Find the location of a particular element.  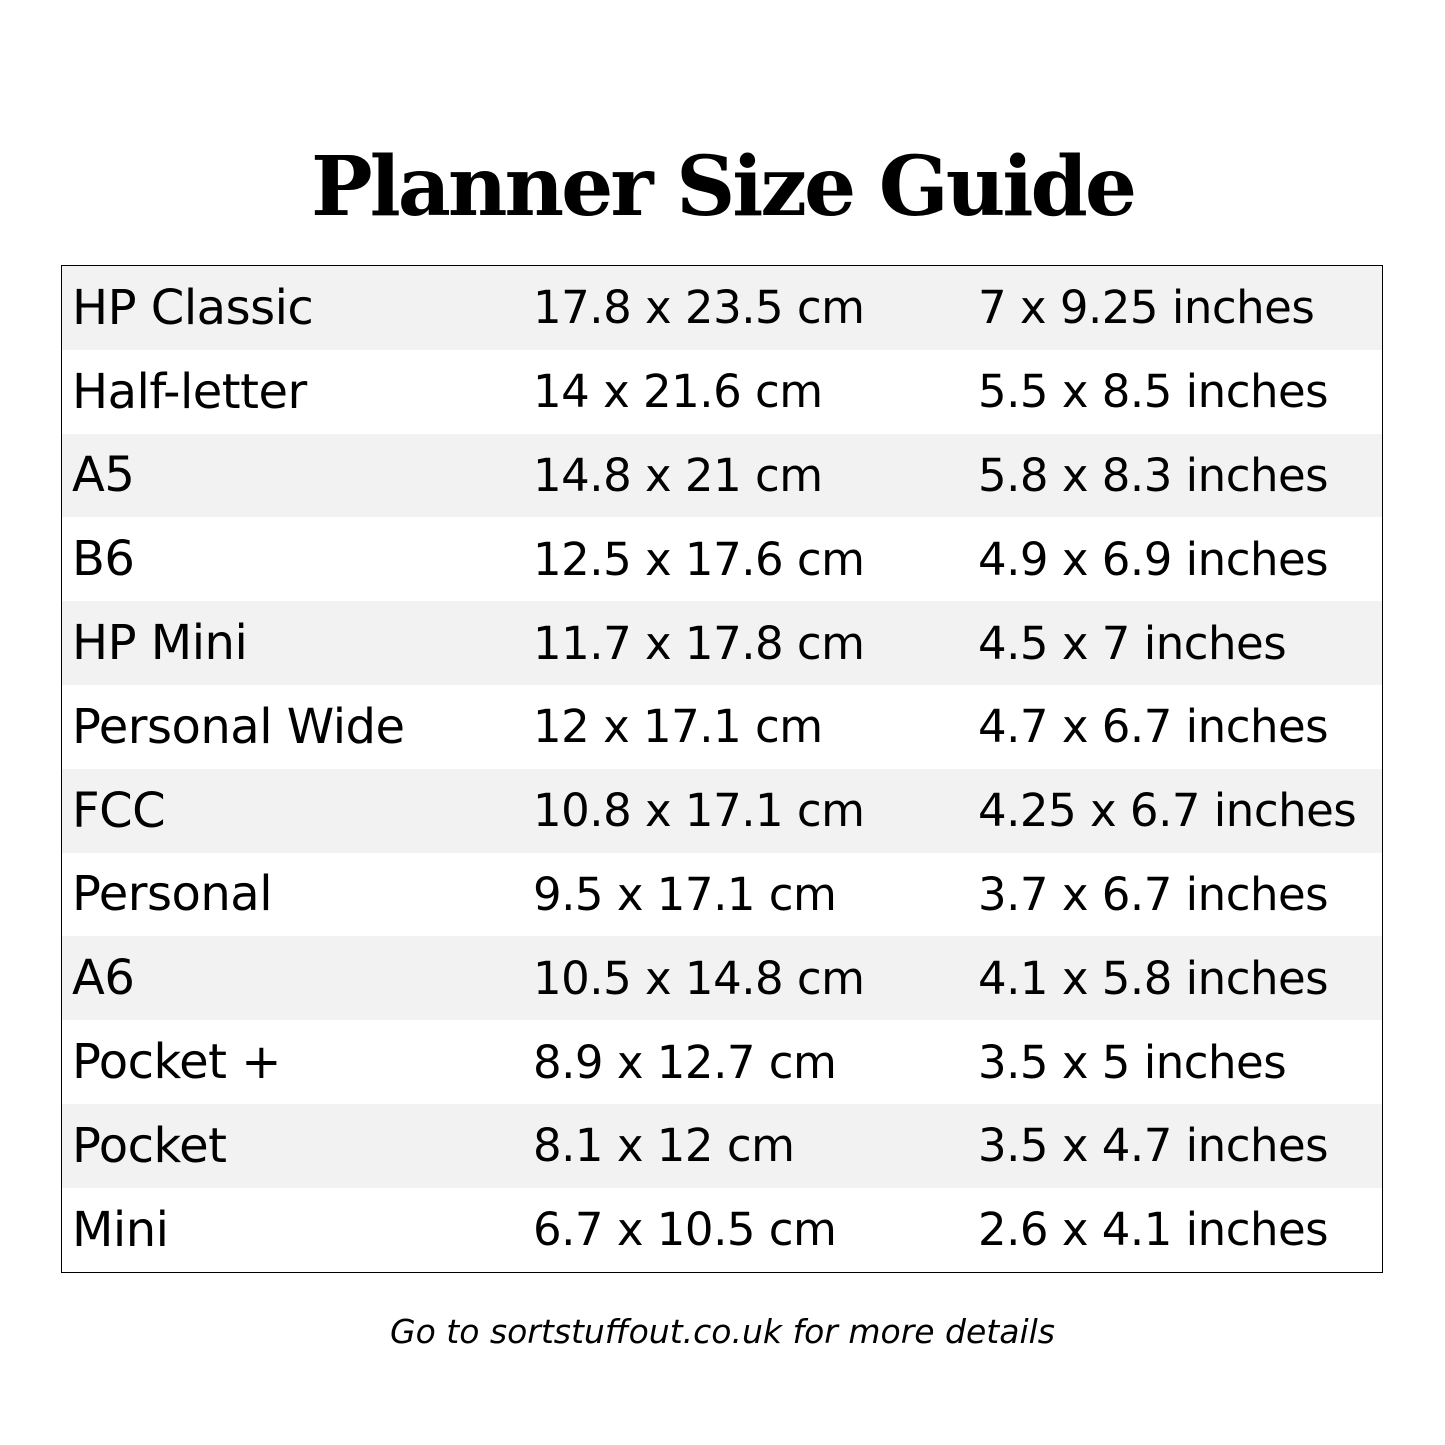

size-cm: 9.5 x 17.1 cm is located at coordinates (685, 894).